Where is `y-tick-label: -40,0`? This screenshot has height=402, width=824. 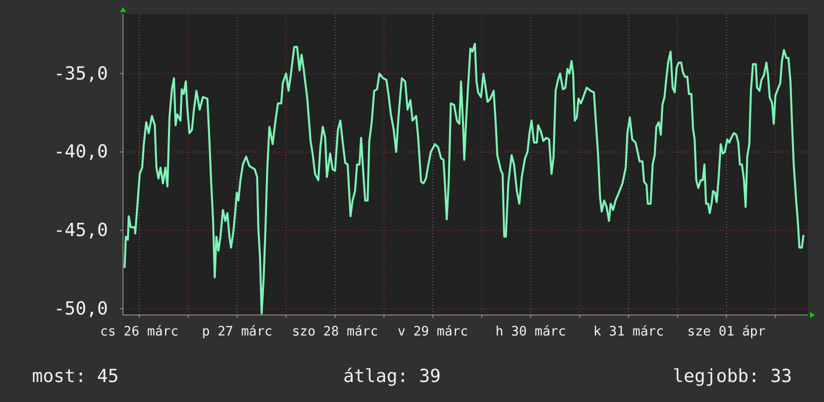
y-tick-label: -40,0 is located at coordinates (81, 152).